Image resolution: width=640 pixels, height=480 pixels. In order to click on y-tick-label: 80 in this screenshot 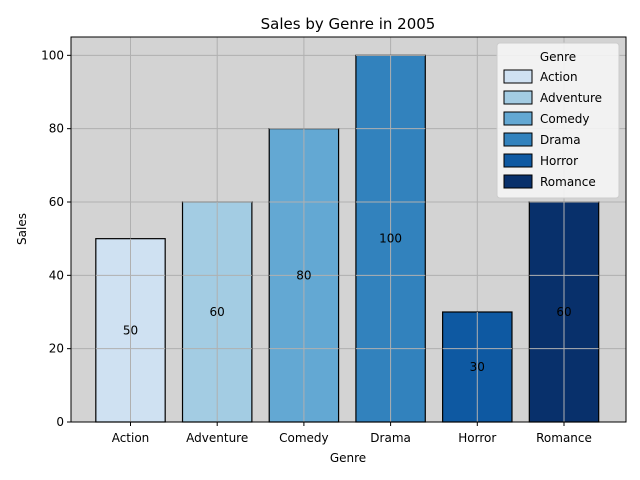, I will do `click(56, 129)`.